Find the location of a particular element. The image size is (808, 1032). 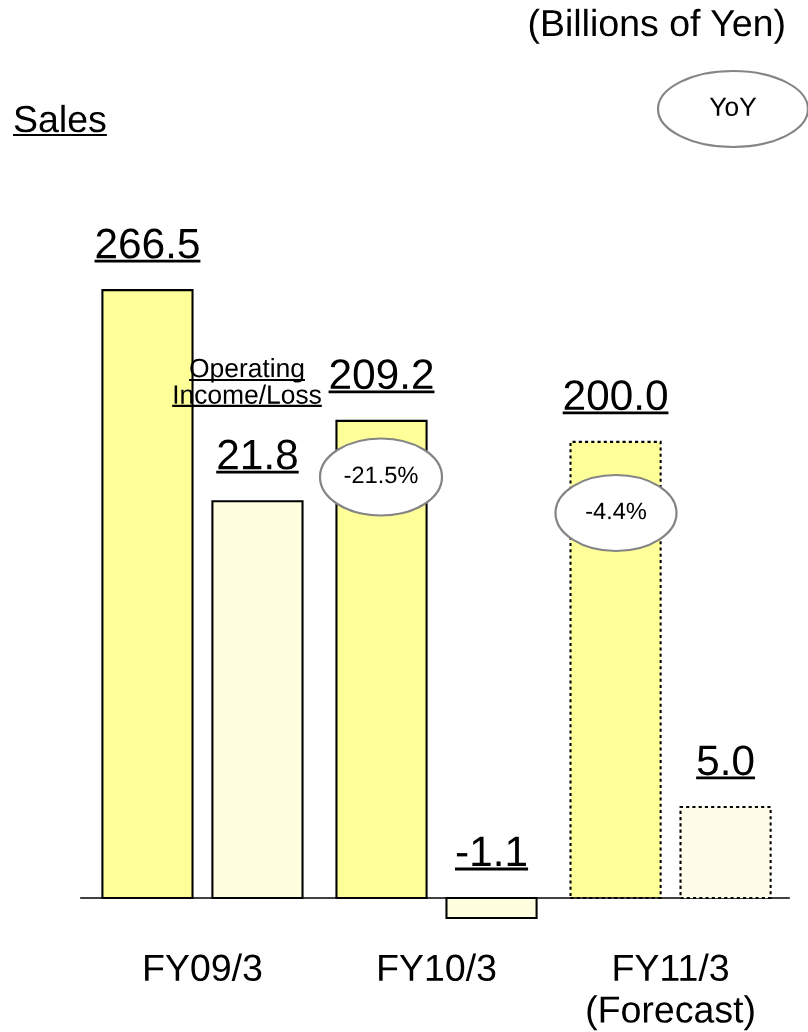

text: Sales is located at coordinates (60, 118).